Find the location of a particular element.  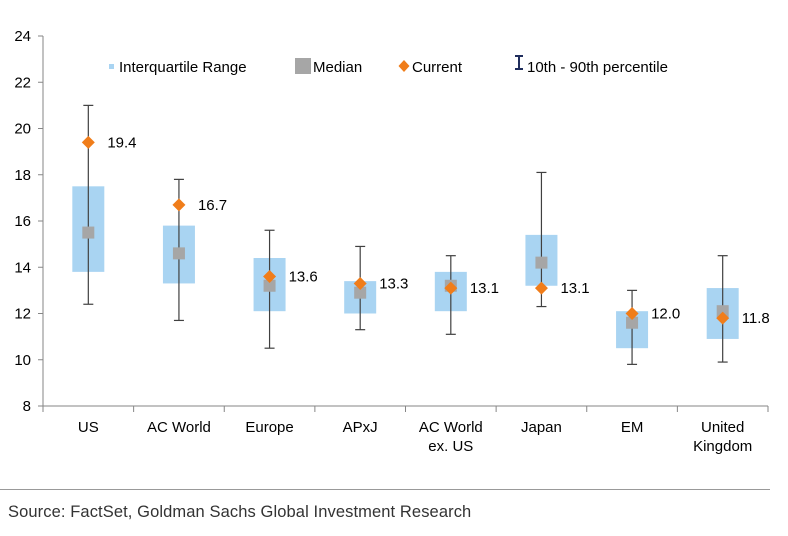

category-label-line: EM is located at coordinates (632, 427).